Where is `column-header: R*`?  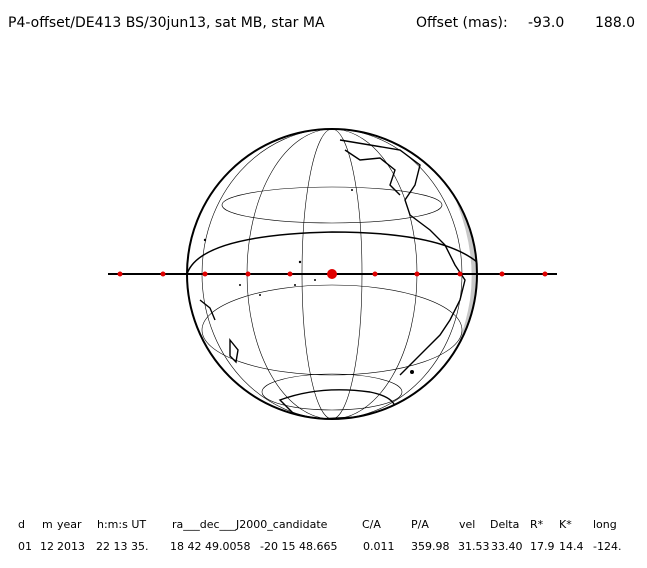 column-header: R* is located at coordinates (537, 524).